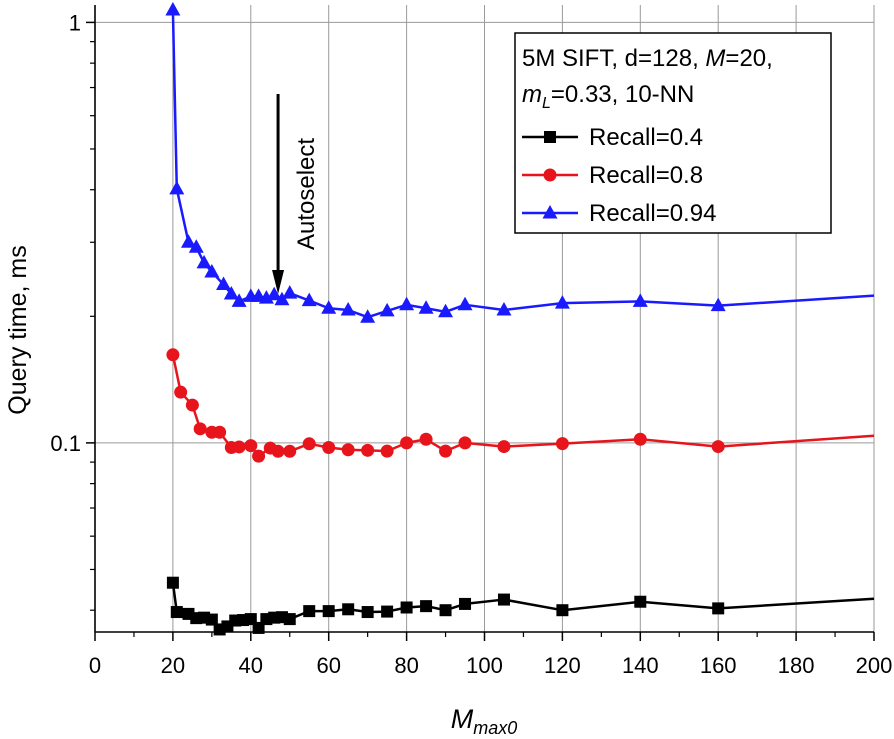  Describe the element at coordinates (65, 443) in the screenshot. I see `y-tick-label: 0.1` at that location.